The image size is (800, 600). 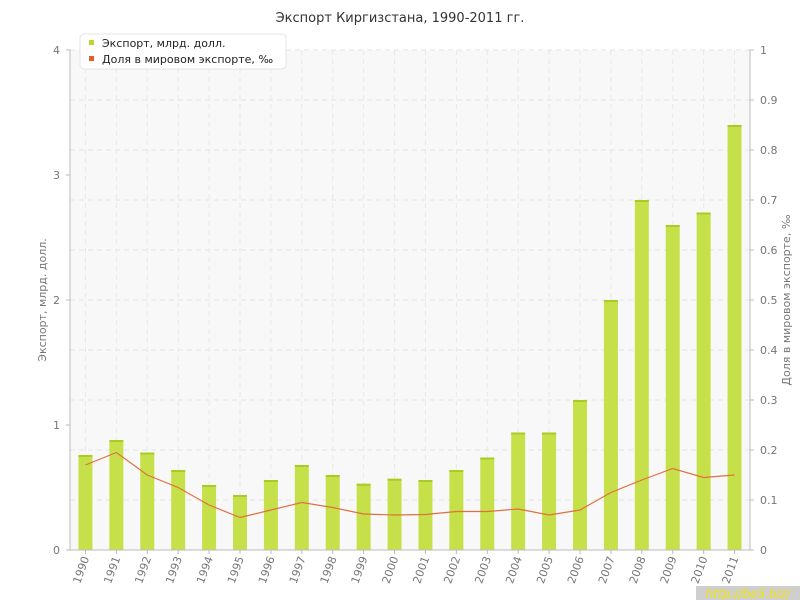 I want to click on x-tick-label: 2000, so click(x=391, y=570).